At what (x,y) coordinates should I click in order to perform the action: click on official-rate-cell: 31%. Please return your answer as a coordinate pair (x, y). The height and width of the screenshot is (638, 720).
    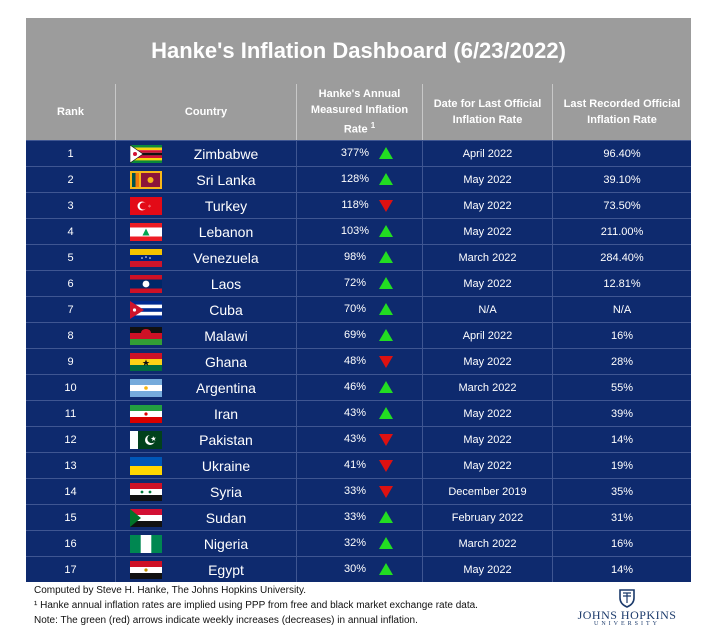
    Looking at the image, I should click on (622, 517).